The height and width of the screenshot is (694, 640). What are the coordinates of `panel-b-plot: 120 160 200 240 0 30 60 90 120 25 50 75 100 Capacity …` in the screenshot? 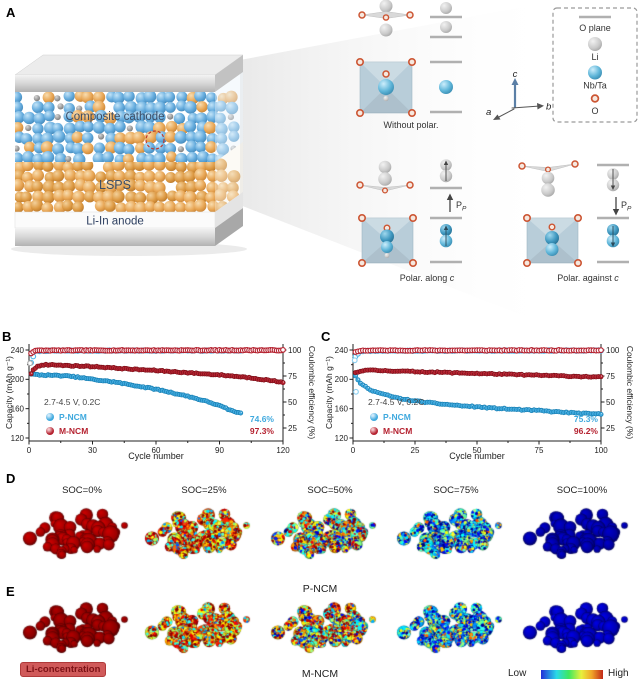 It's located at (160, 402).